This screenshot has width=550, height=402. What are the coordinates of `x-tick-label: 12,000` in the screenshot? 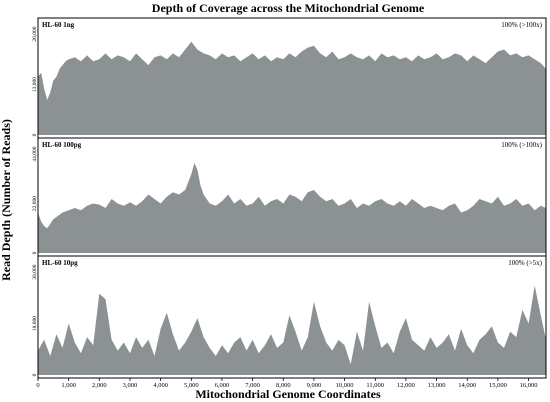 It's located at (406, 385).